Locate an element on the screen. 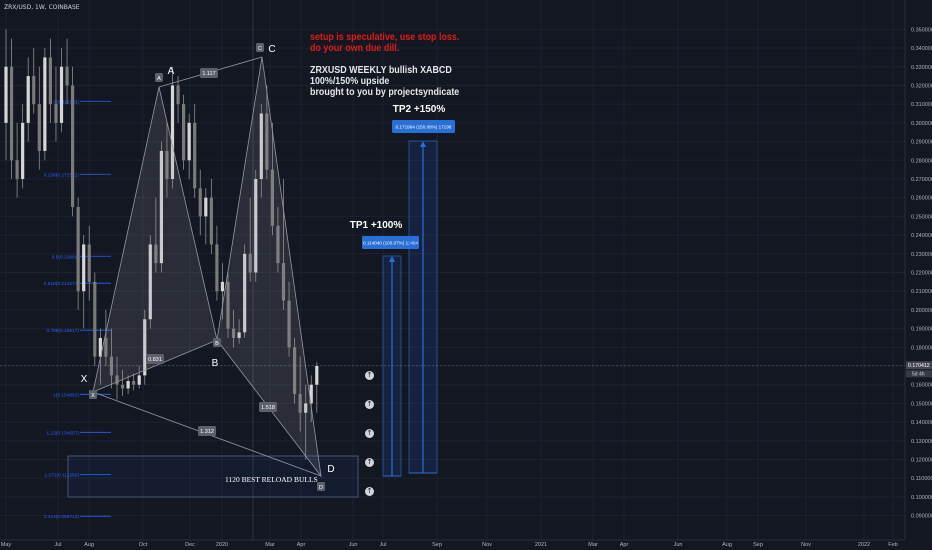  price-tick-label: 0.250000 is located at coordinates (921, 217).